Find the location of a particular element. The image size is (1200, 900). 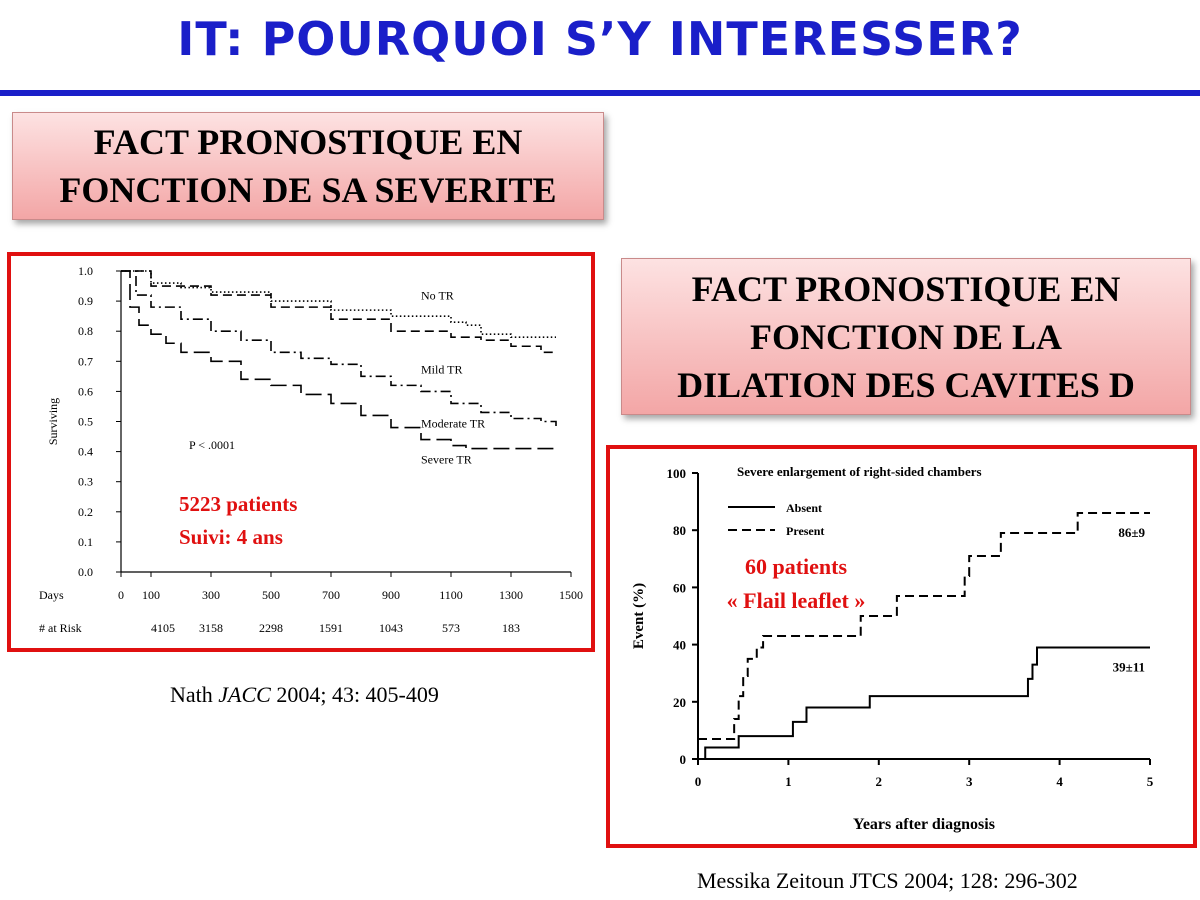

at-risk-value: 4105 is located at coordinates (163, 628).